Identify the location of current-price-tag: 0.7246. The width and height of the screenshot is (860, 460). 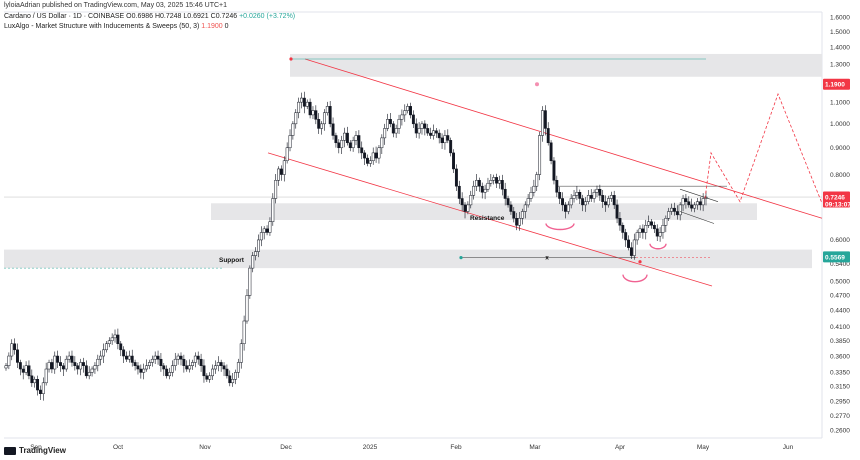
(835, 197).